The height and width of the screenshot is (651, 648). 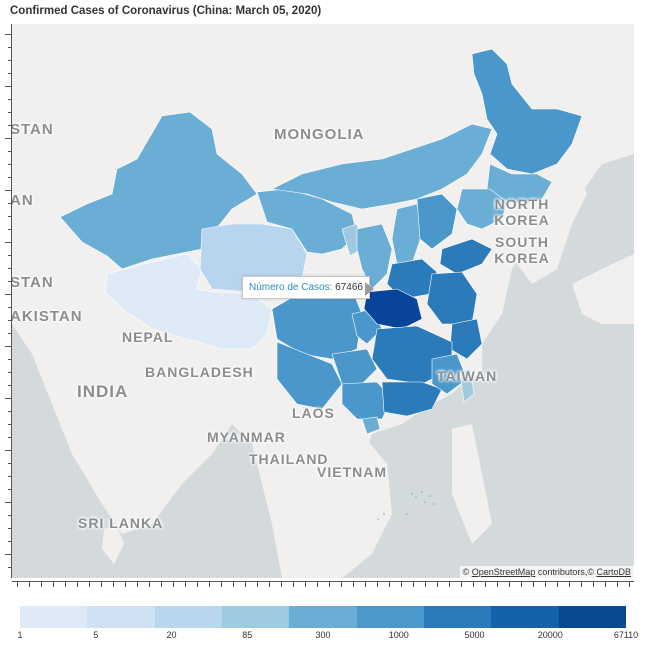 I want to click on label-myanmar: MYANMAR, so click(x=246, y=437).